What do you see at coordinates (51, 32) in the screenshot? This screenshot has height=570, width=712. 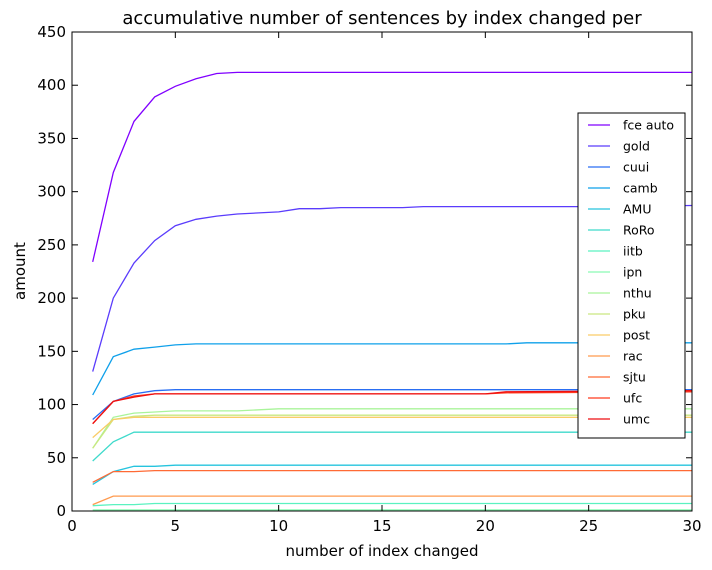 I see `y-tick-label-9: 450` at bounding box center [51, 32].